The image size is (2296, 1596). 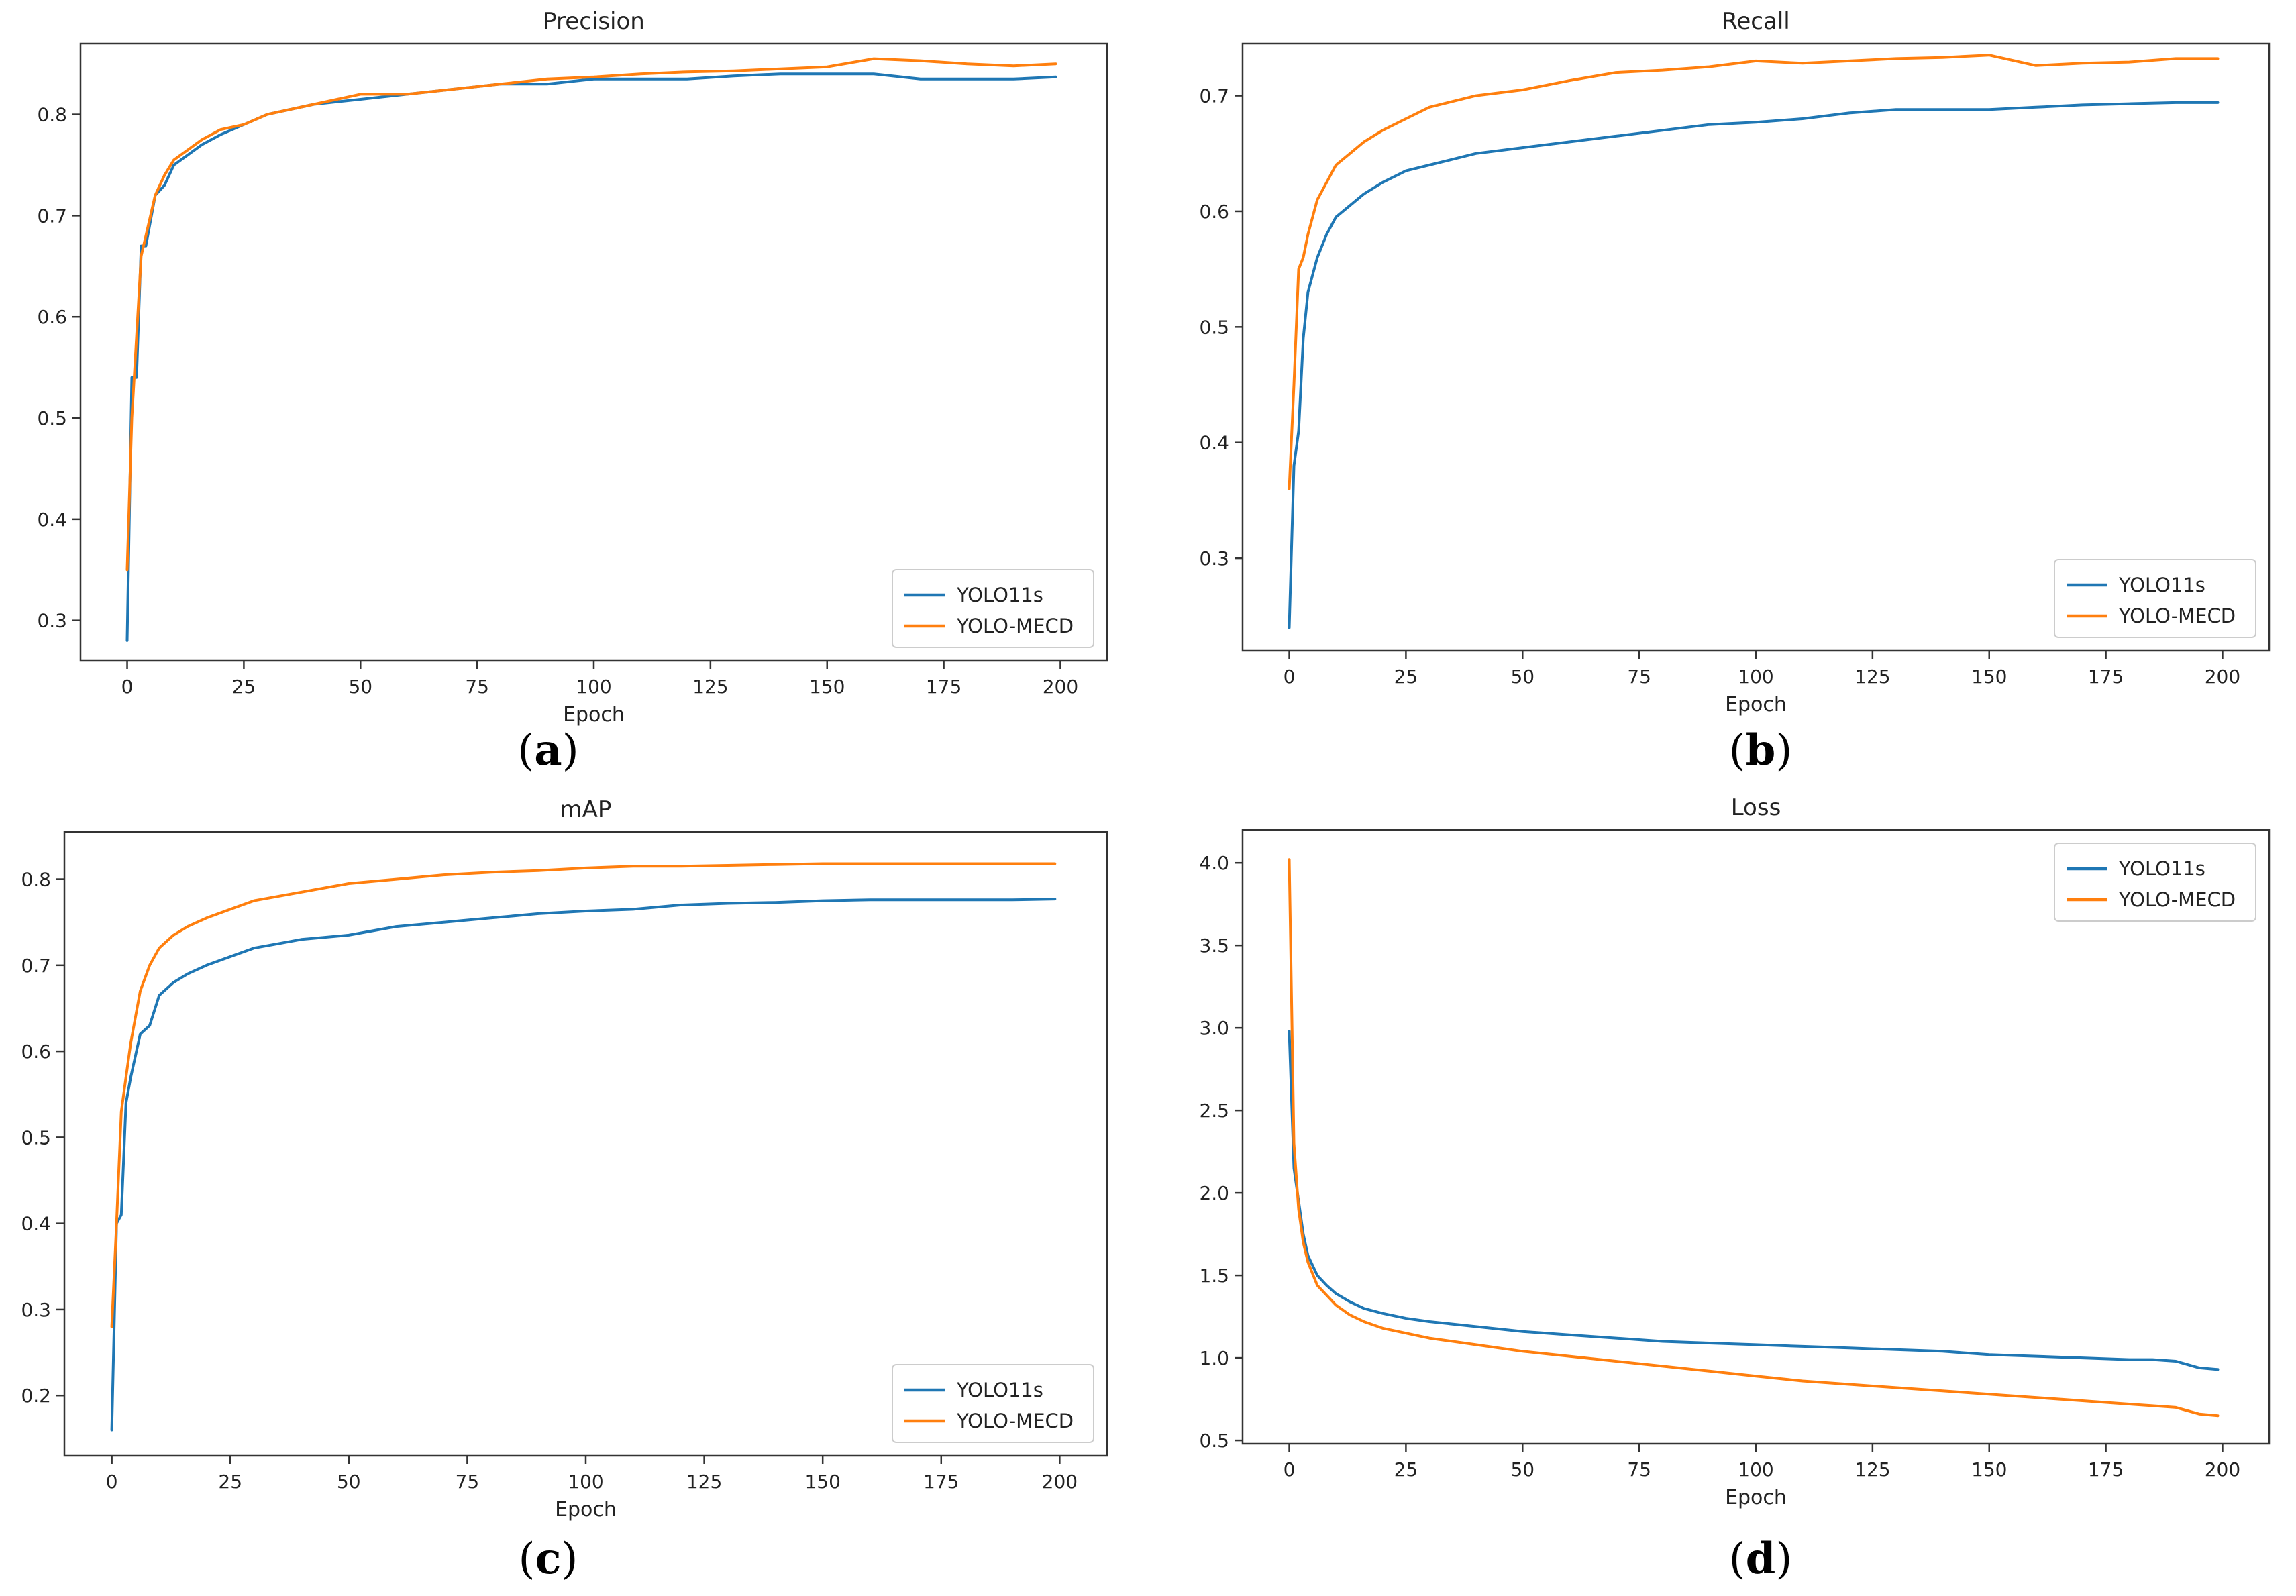 What do you see at coordinates (36, 880) in the screenshot?
I see `chart-3-y-tick-label: 0.8` at bounding box center [36, 880].